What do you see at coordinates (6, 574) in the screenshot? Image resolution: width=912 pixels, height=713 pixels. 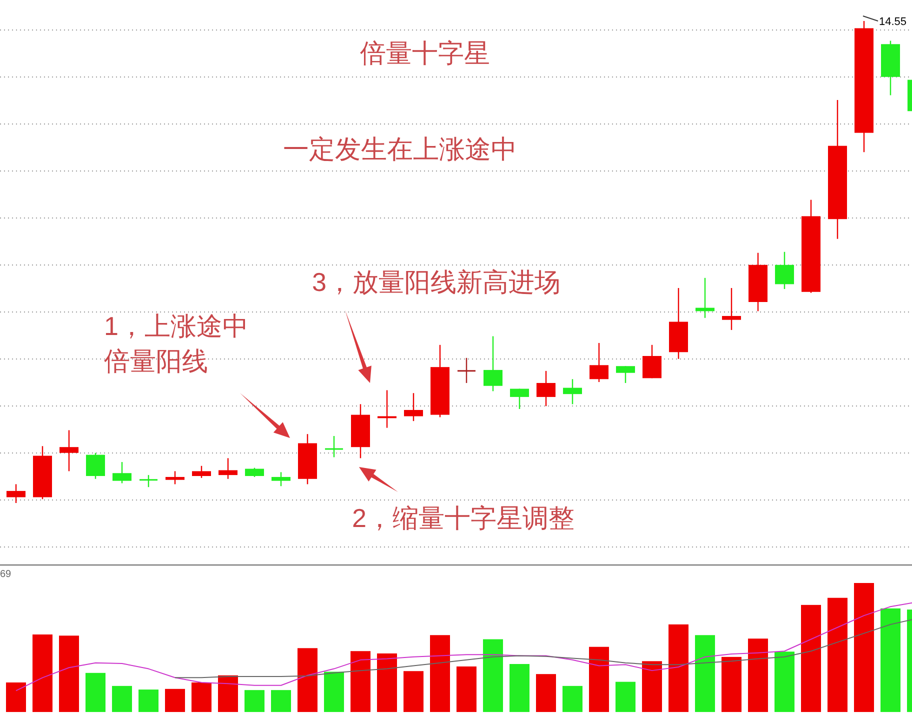 I see `text: 69` at bounding box center [6, 574].